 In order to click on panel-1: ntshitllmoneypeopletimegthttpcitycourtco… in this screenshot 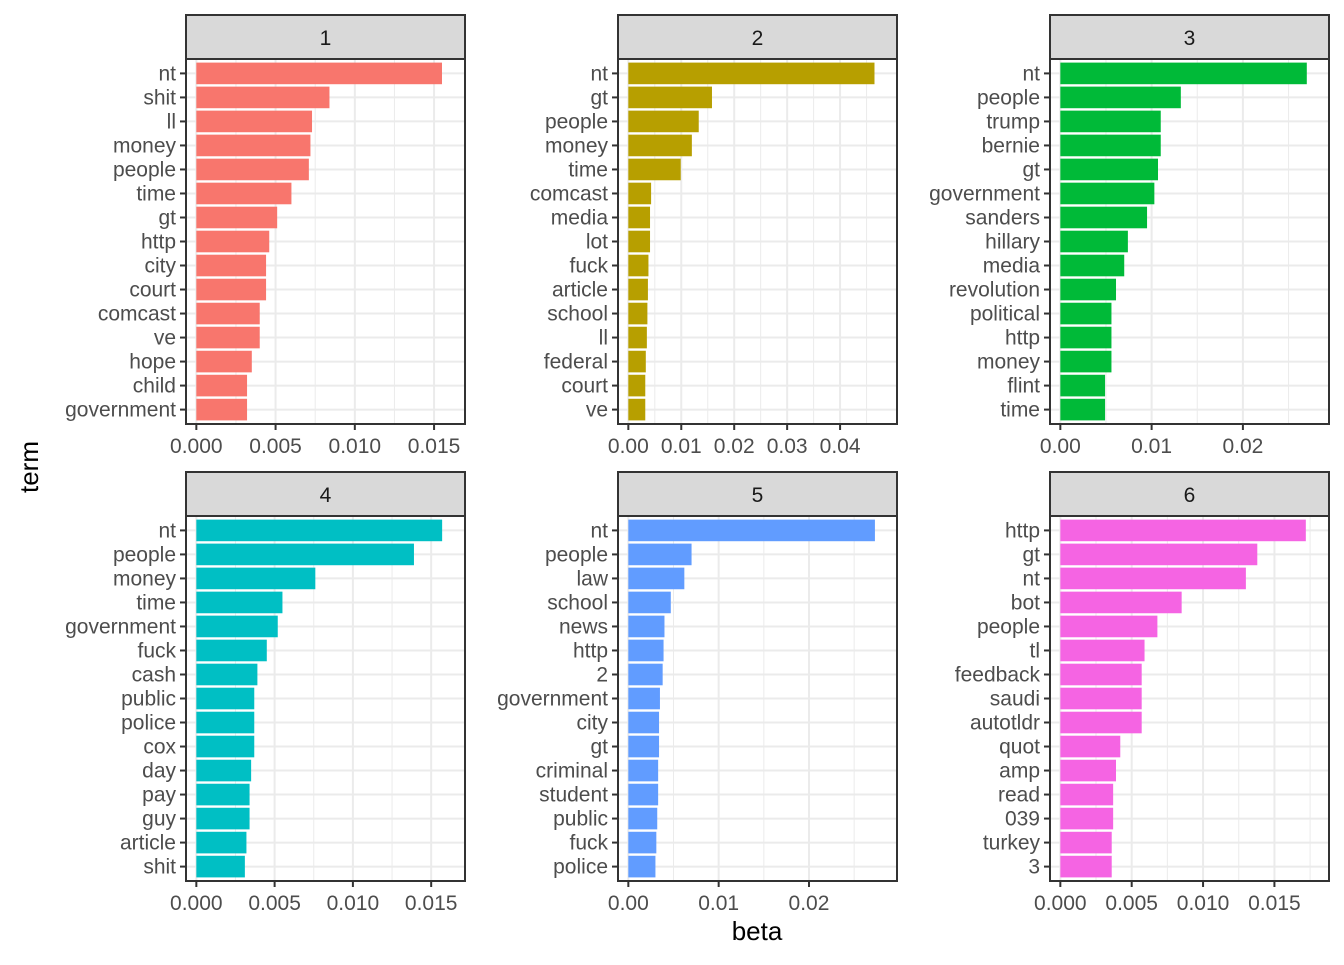, I will do `click(265, 236)`.